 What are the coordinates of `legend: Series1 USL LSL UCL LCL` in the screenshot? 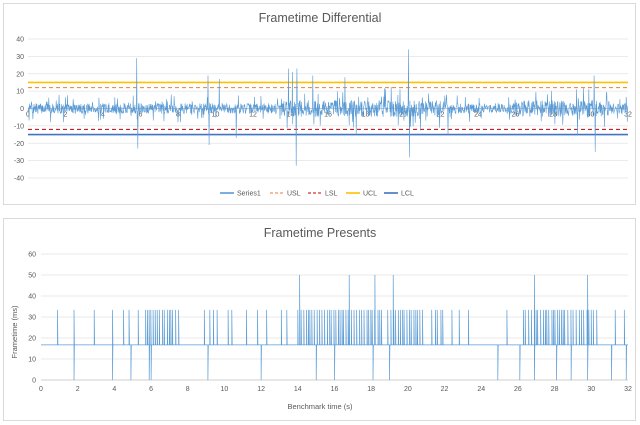 It's located at (317, 194).